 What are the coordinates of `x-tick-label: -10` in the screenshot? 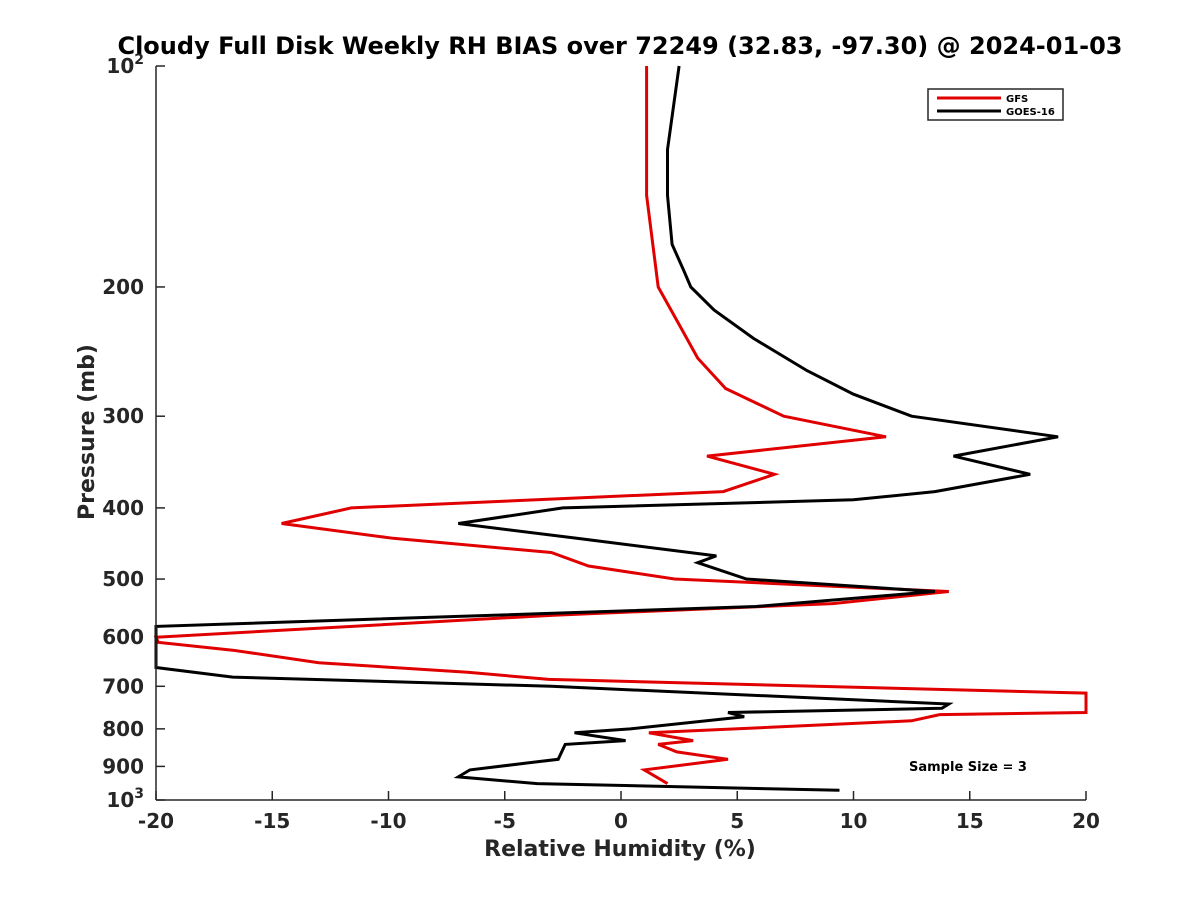 It's located at (388, 821).